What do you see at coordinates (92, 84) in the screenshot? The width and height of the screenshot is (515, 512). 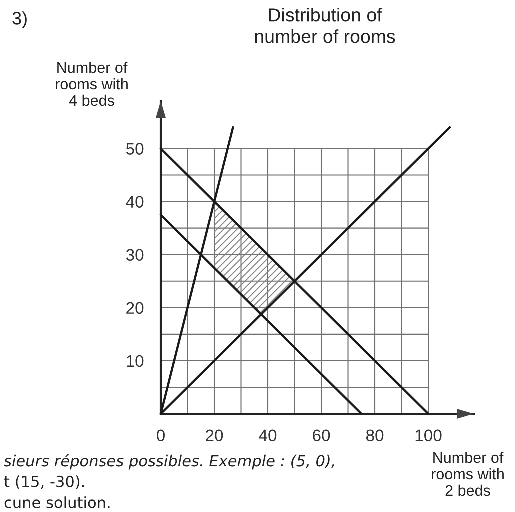 I see `y-axis-title: Number of rooms with 4 beds` at bounding box center [92, 84].